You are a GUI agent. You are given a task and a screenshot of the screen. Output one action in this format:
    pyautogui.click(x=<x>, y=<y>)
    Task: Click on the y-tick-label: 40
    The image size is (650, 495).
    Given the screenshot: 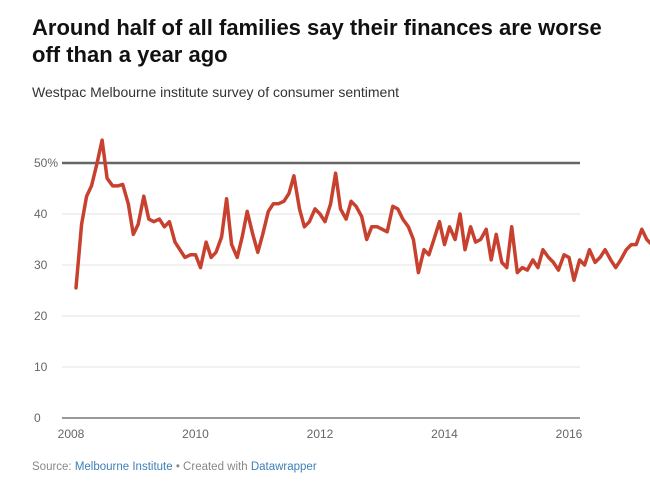 What is the action you would take?
    pyautogui.click(x=41, y=214)
    